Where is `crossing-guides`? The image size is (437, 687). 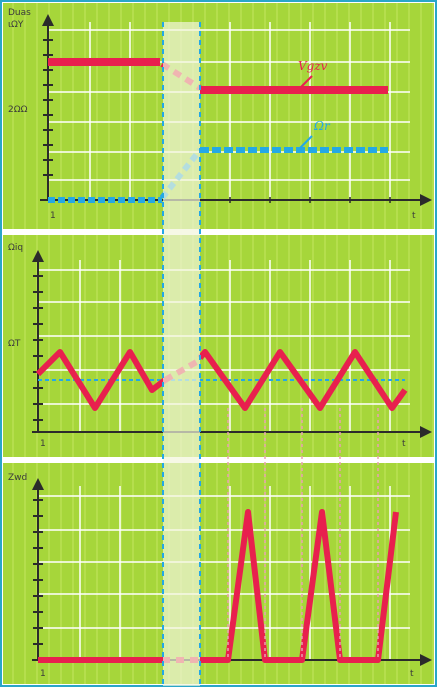
crossing-guides is located at coordinates (303, 534).